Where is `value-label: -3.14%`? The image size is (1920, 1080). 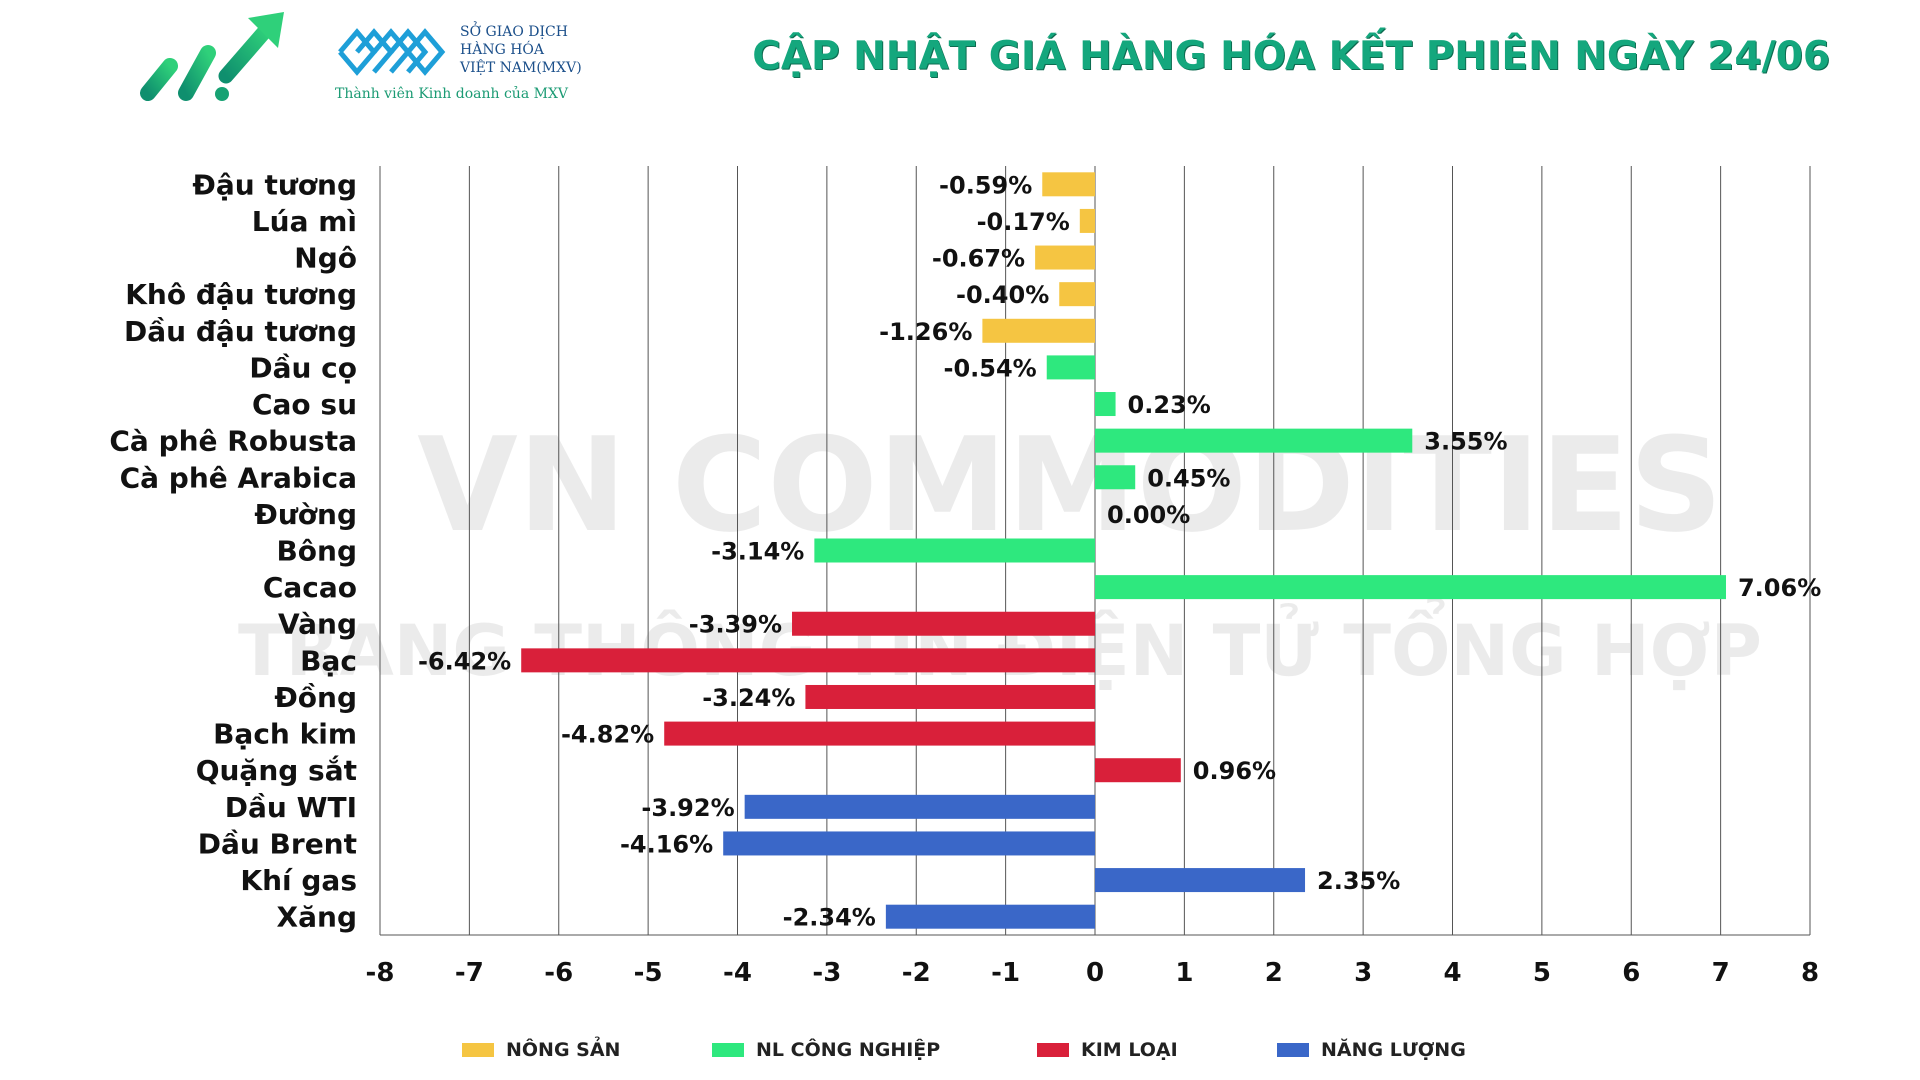 value-label: -3.14% is located at coordinates (757, 552).